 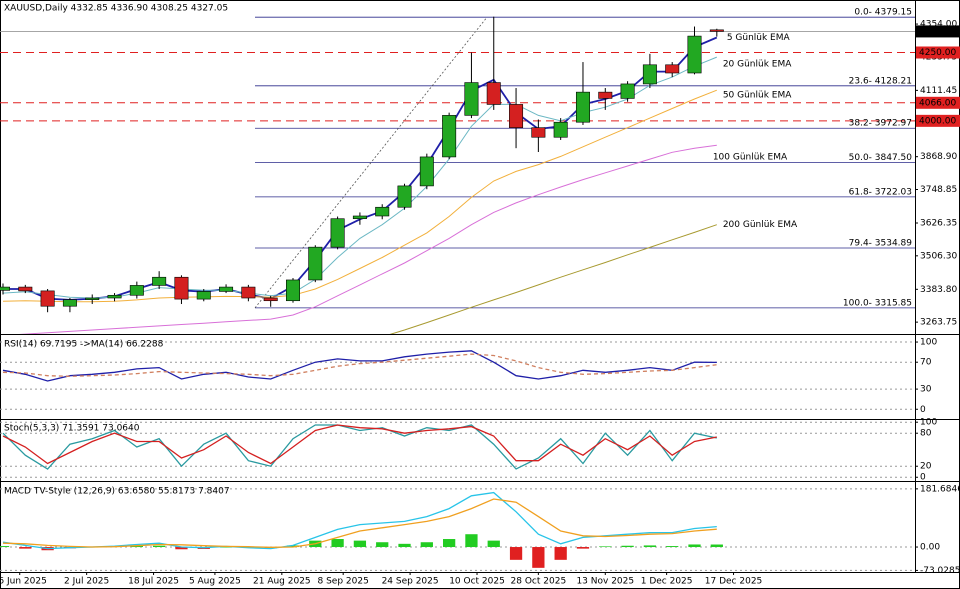 What do you see at coordinates (880, 81) in the screenshot?
I see `fib-label: 23.6- 4128.21` at bounding box center [880, 81].